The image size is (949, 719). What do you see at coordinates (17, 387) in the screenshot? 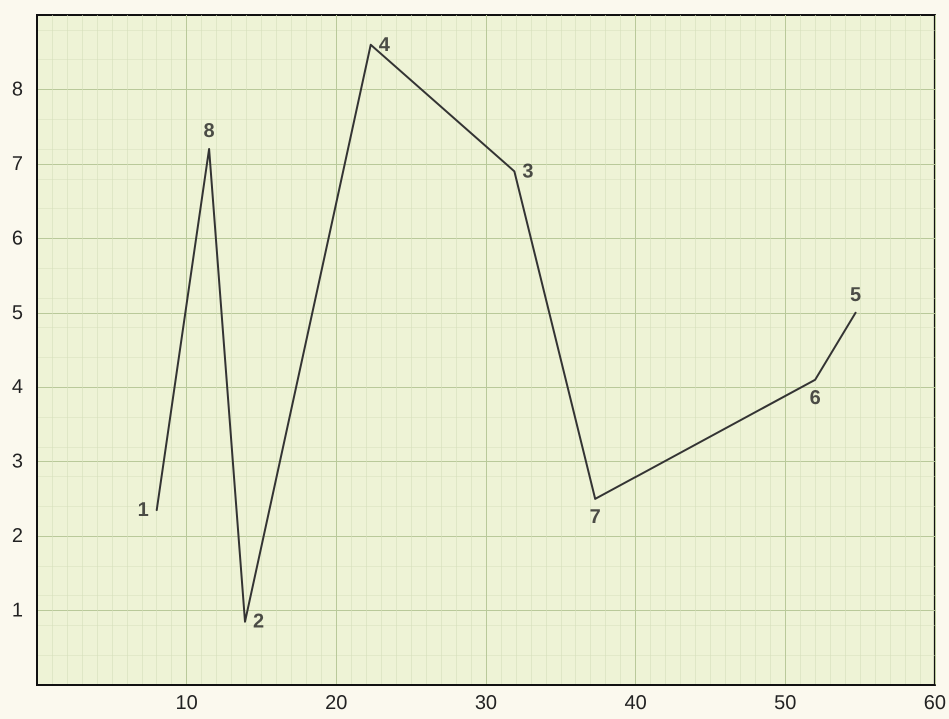
I see `y-tick-label: 4` at bounding box center [17, 387].